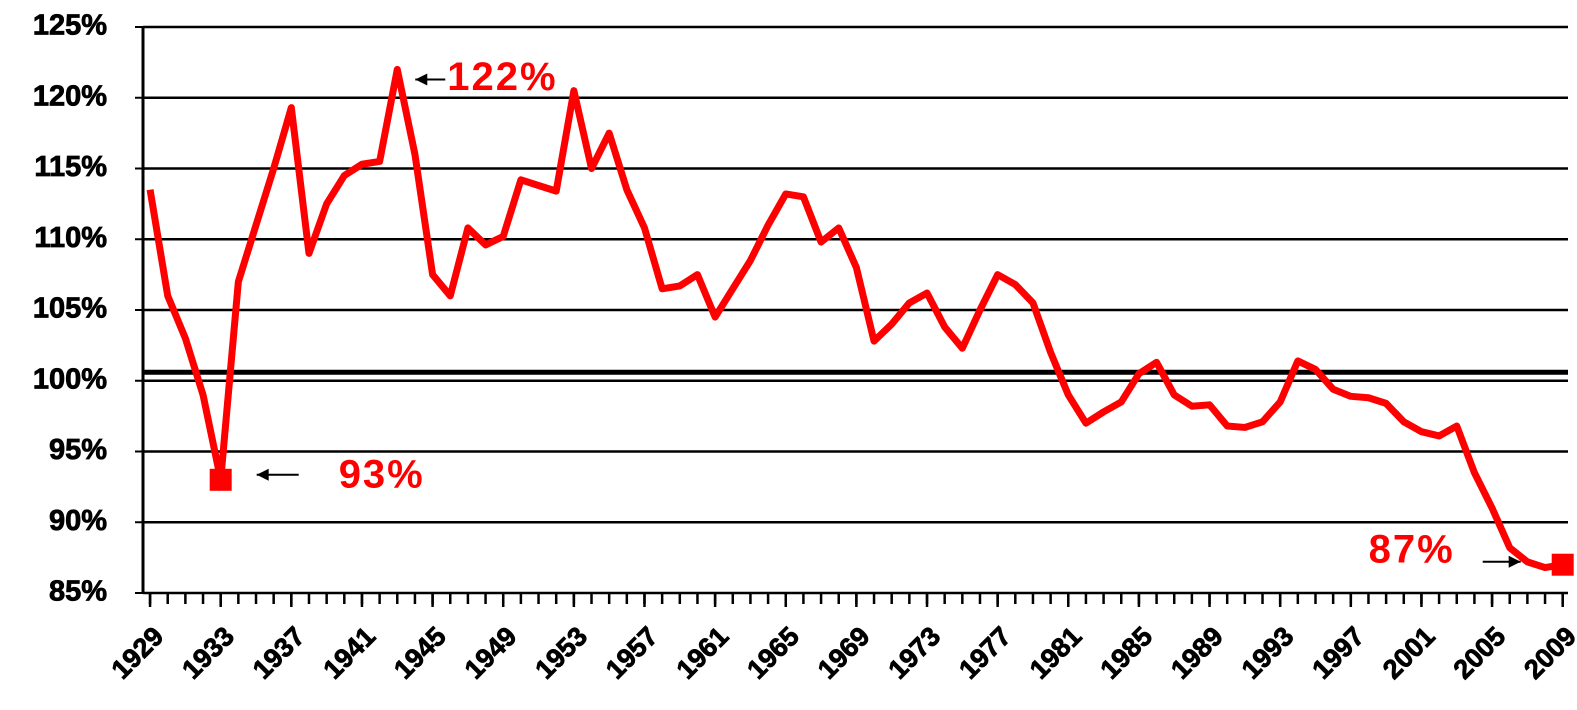  Describe the element at coordinates (70, 96) in the screenshot. I see `y-tick-label: 120%` at that location.